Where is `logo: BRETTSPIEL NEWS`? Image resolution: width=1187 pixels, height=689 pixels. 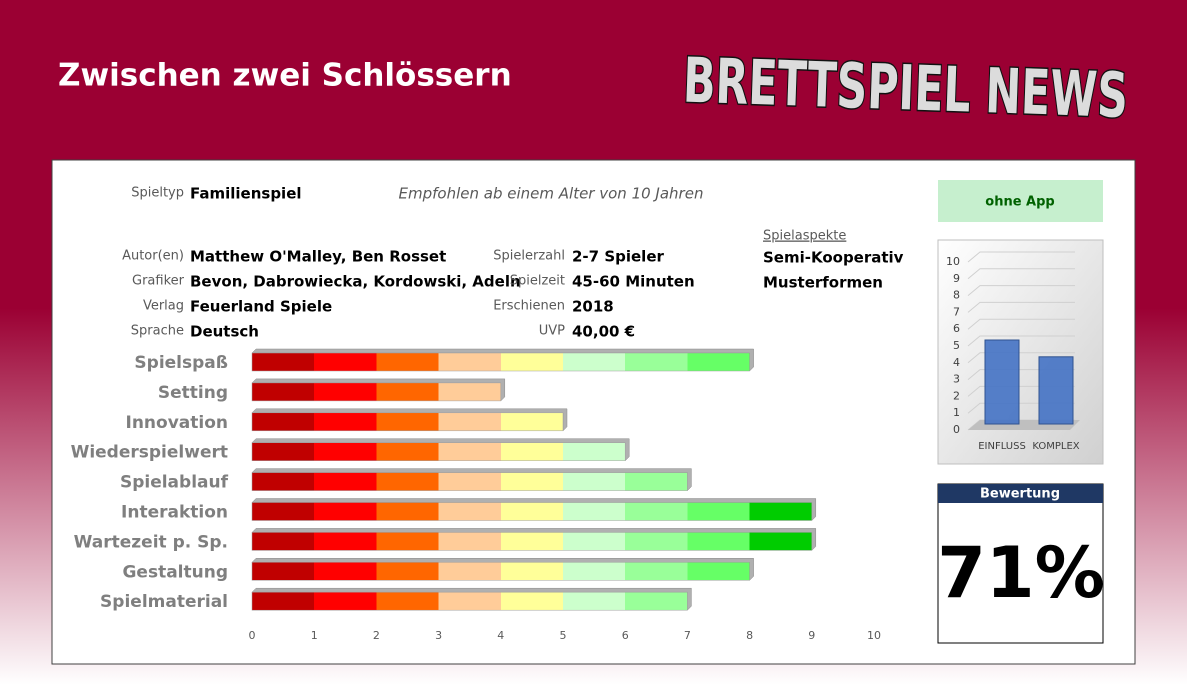
logo: BRETTSPIEL NEWS is located at coordinates (905, 88).